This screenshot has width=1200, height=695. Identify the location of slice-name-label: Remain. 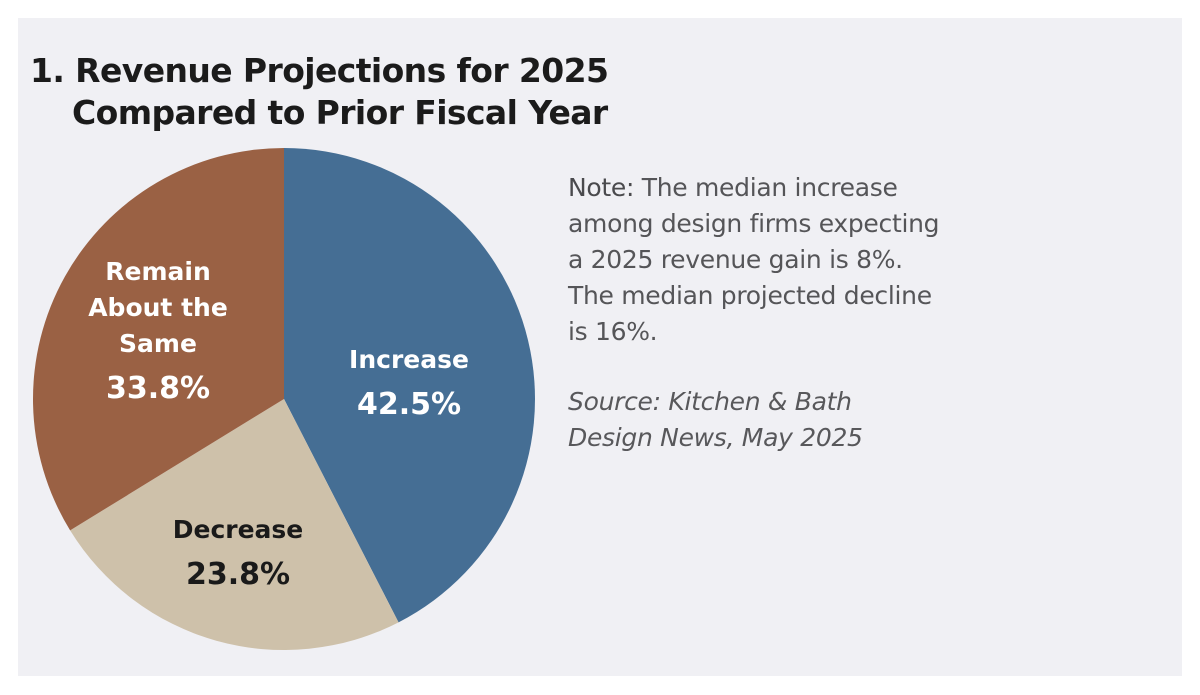
(158, 271).